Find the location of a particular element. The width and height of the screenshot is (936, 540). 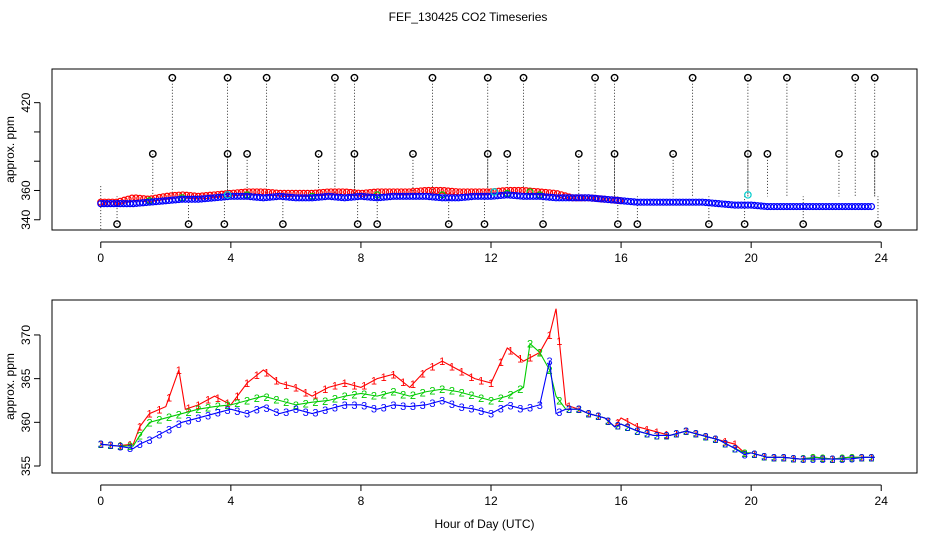

x-tick-label: 8 is located at coordinates (361, 501).